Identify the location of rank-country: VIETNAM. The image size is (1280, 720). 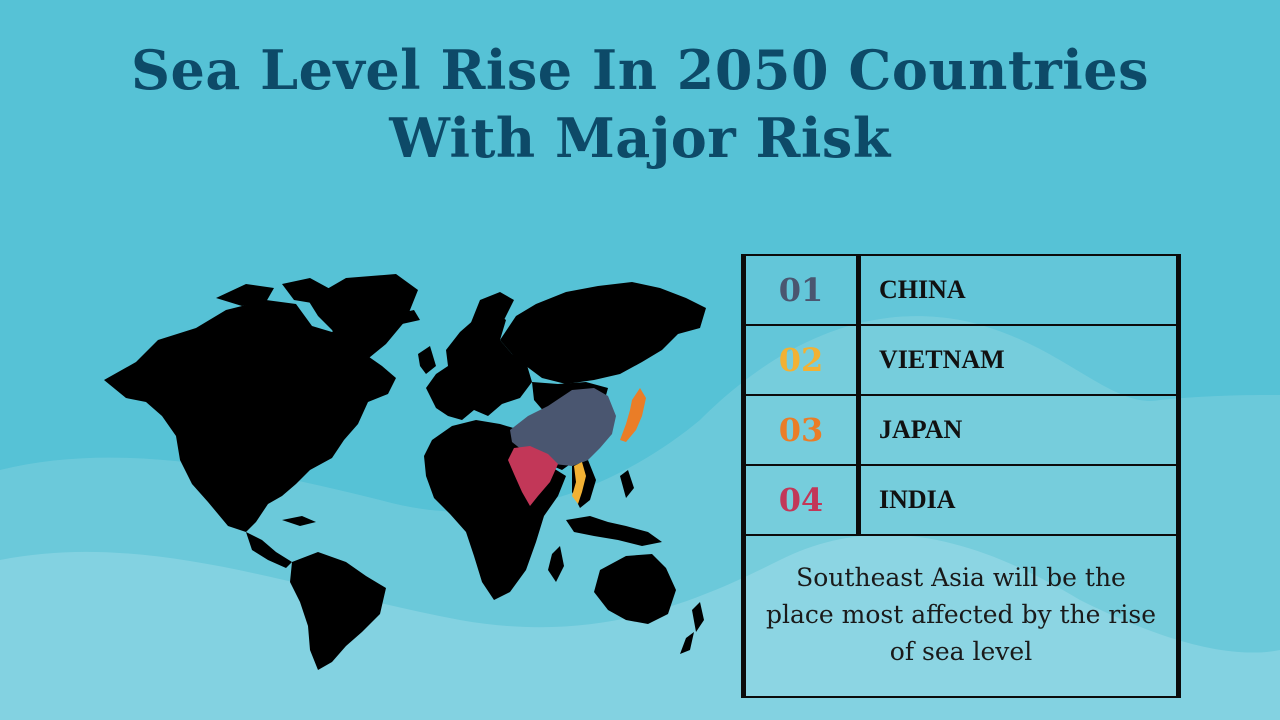
(1019, 360).